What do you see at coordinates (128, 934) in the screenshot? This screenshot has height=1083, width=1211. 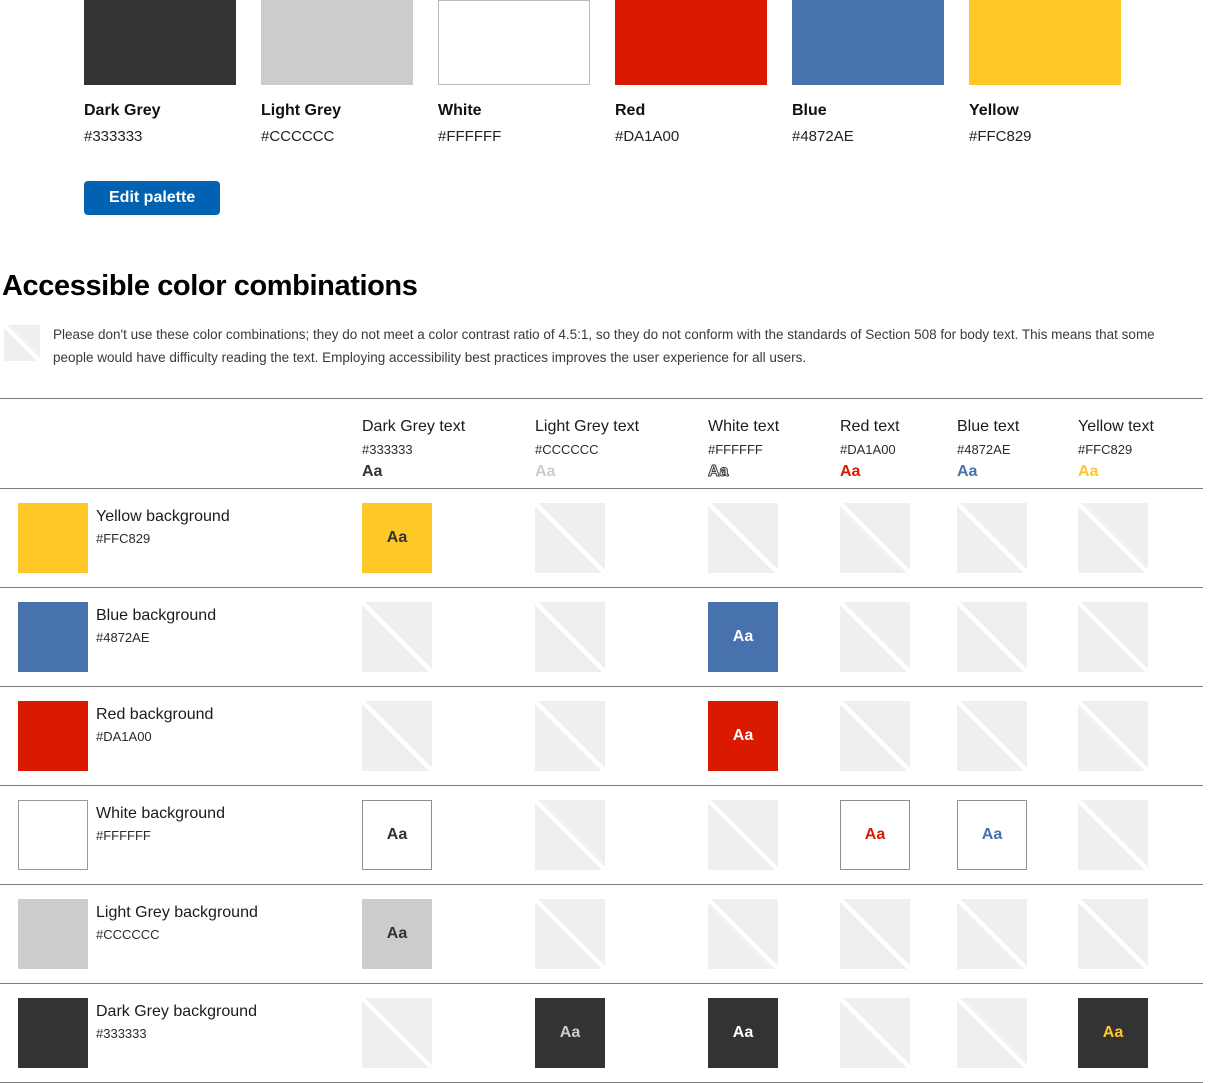 I see `row-hex: #CCCCCC` at bounding box center [128, 934].